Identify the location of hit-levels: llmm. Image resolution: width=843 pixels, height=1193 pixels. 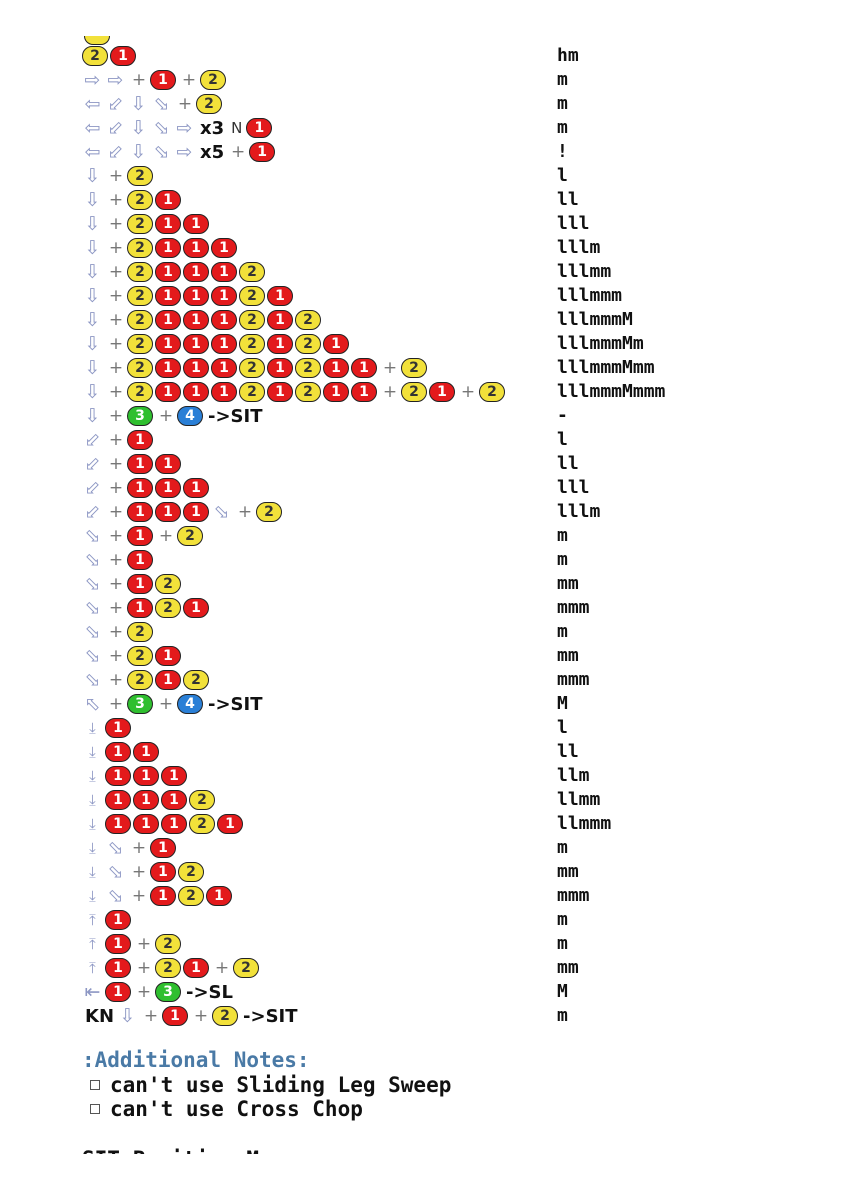
(579, 799).